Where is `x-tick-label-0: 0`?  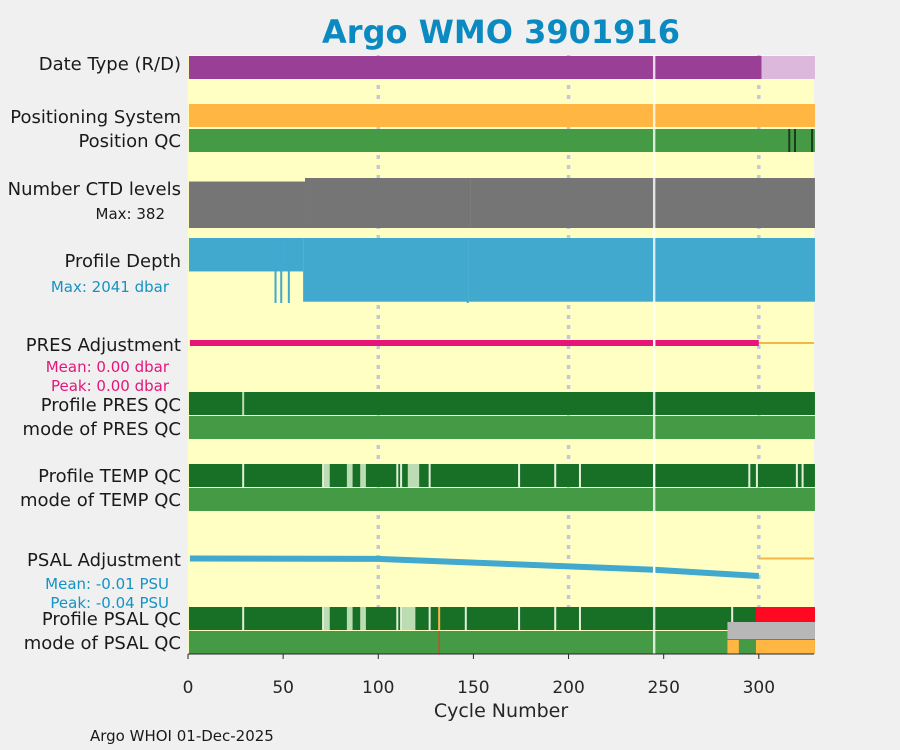 x-tick-label-0: 0 is located at coordinates (188, 688).